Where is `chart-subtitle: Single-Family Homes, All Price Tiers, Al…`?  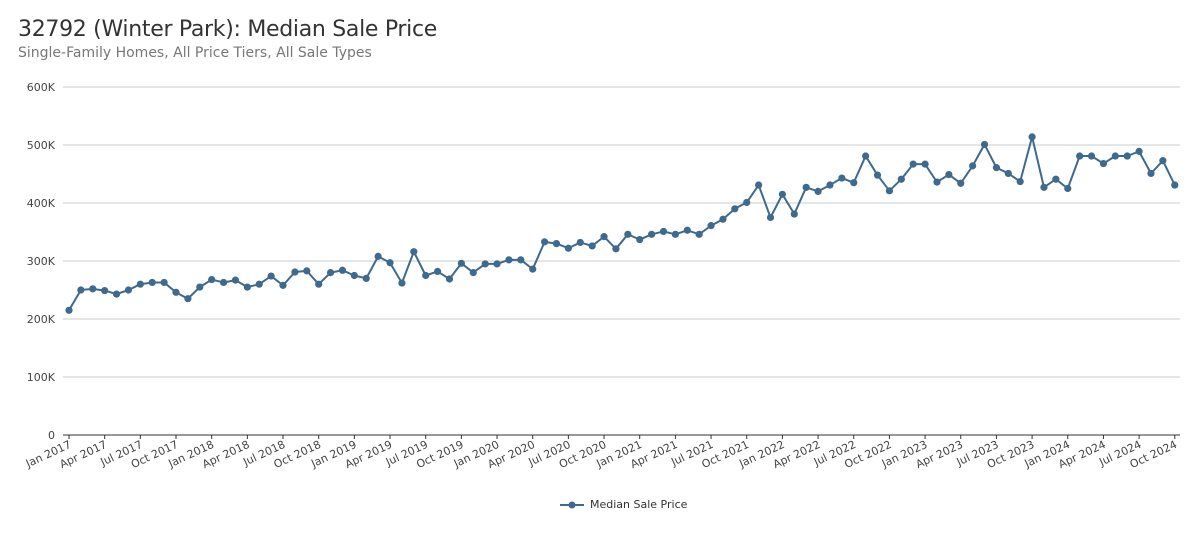 chart-subtitle: Single-Family Homes, All Price Tiers, Al… is located at coordinates (195, 53).